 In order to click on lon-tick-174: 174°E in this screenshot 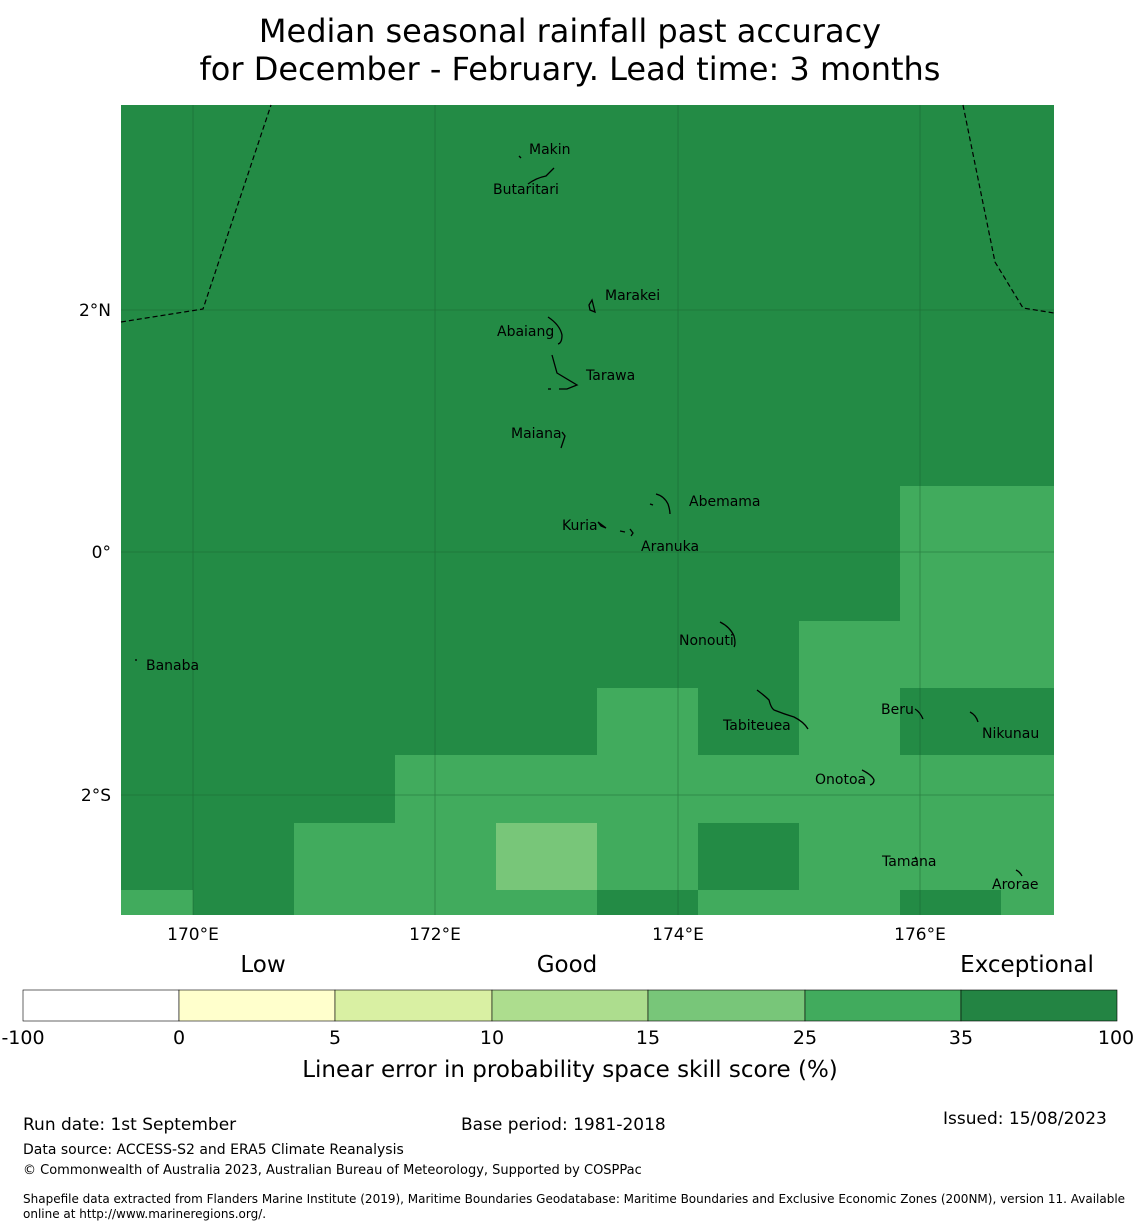, I will do `click(678, 935)`.